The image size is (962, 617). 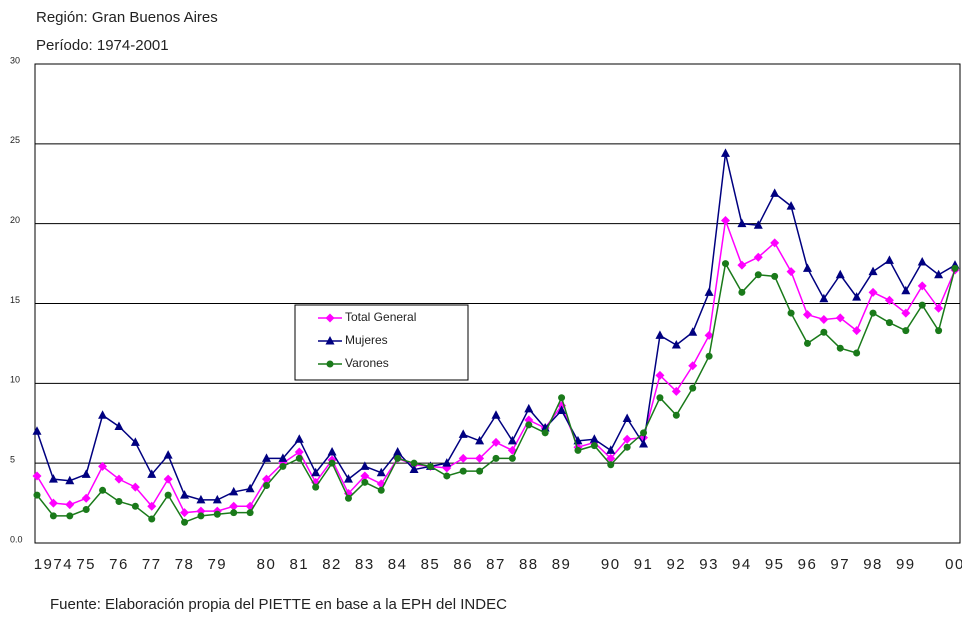 I want to click on x-tick-label: 90, so click(x=611, y=564).